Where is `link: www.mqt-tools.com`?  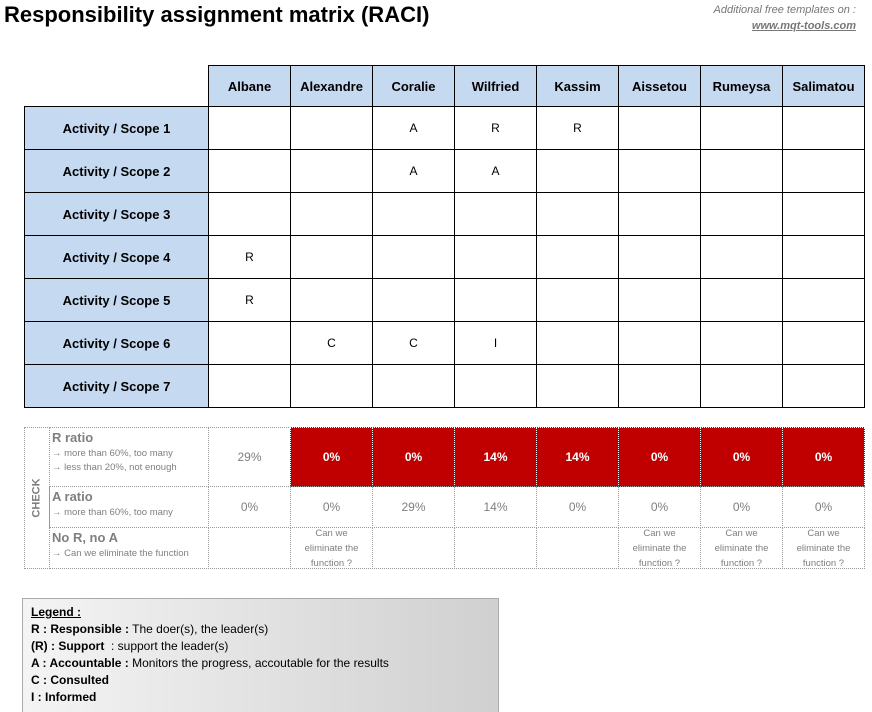
link: www.mqt-tools.com is located at coordinates (803, 26).